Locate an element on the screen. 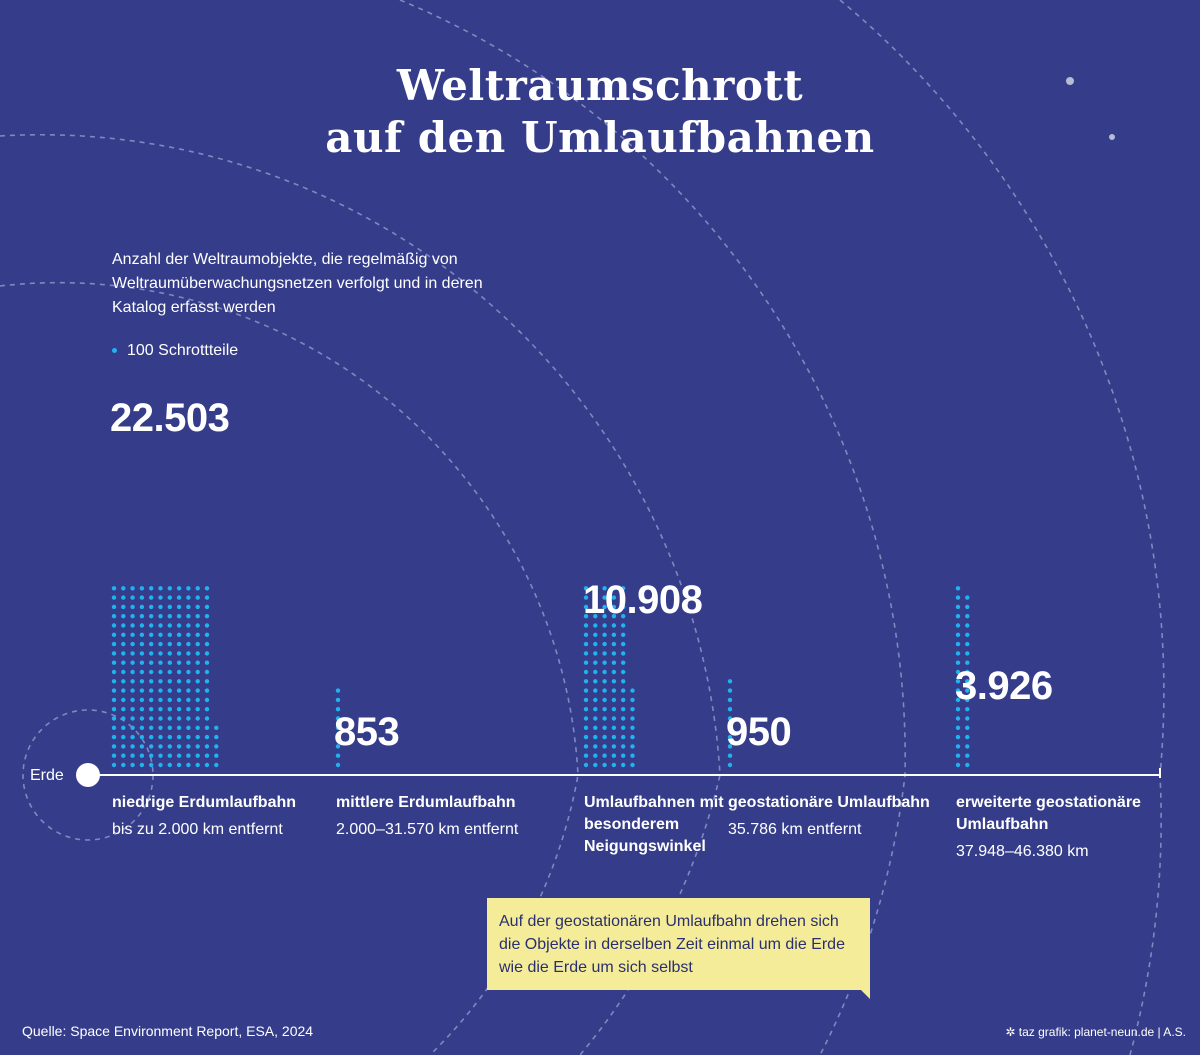 The width and height of the screenshot is (1200, 1055). category-name: erweiterte geostationäre Umlaufbahn is located at coordinates (1048, 813).